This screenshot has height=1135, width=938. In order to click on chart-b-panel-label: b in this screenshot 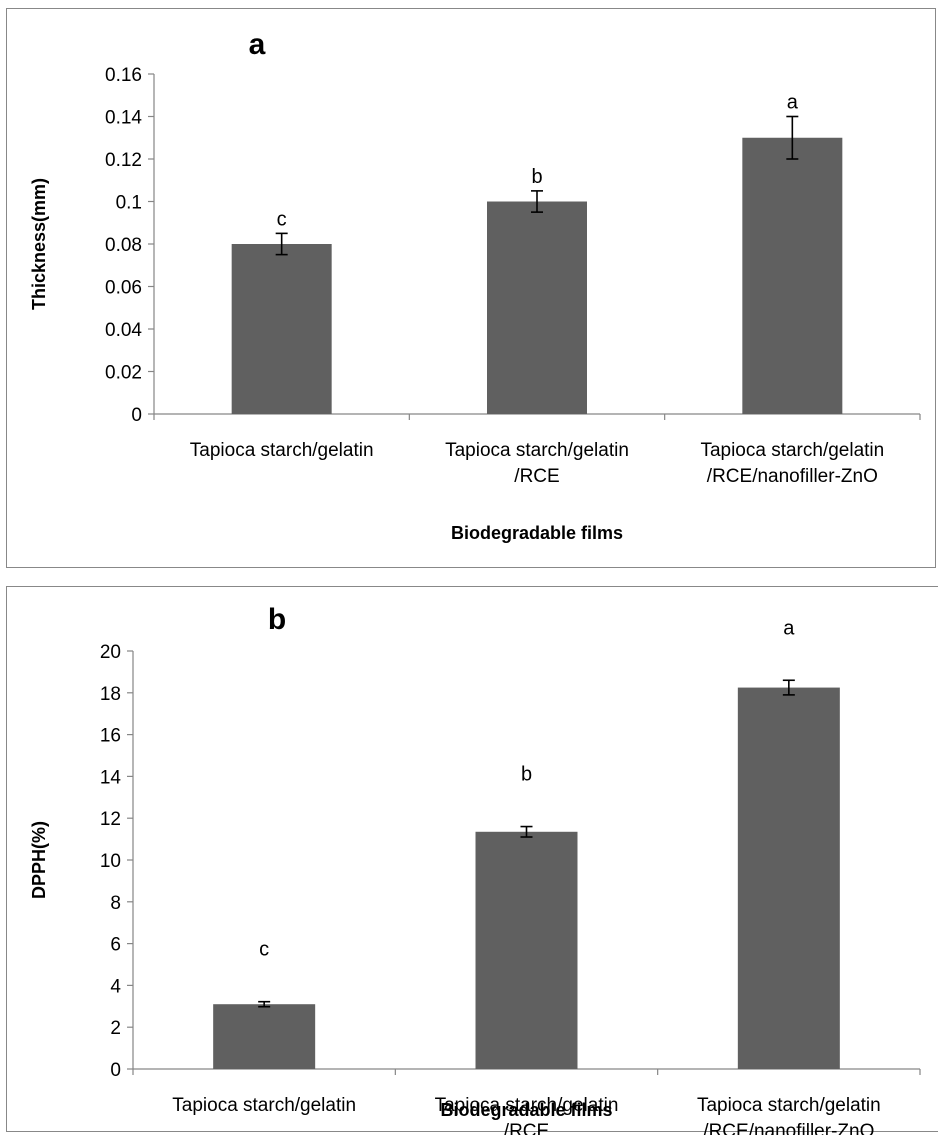, I will do `click(277, 619)`.